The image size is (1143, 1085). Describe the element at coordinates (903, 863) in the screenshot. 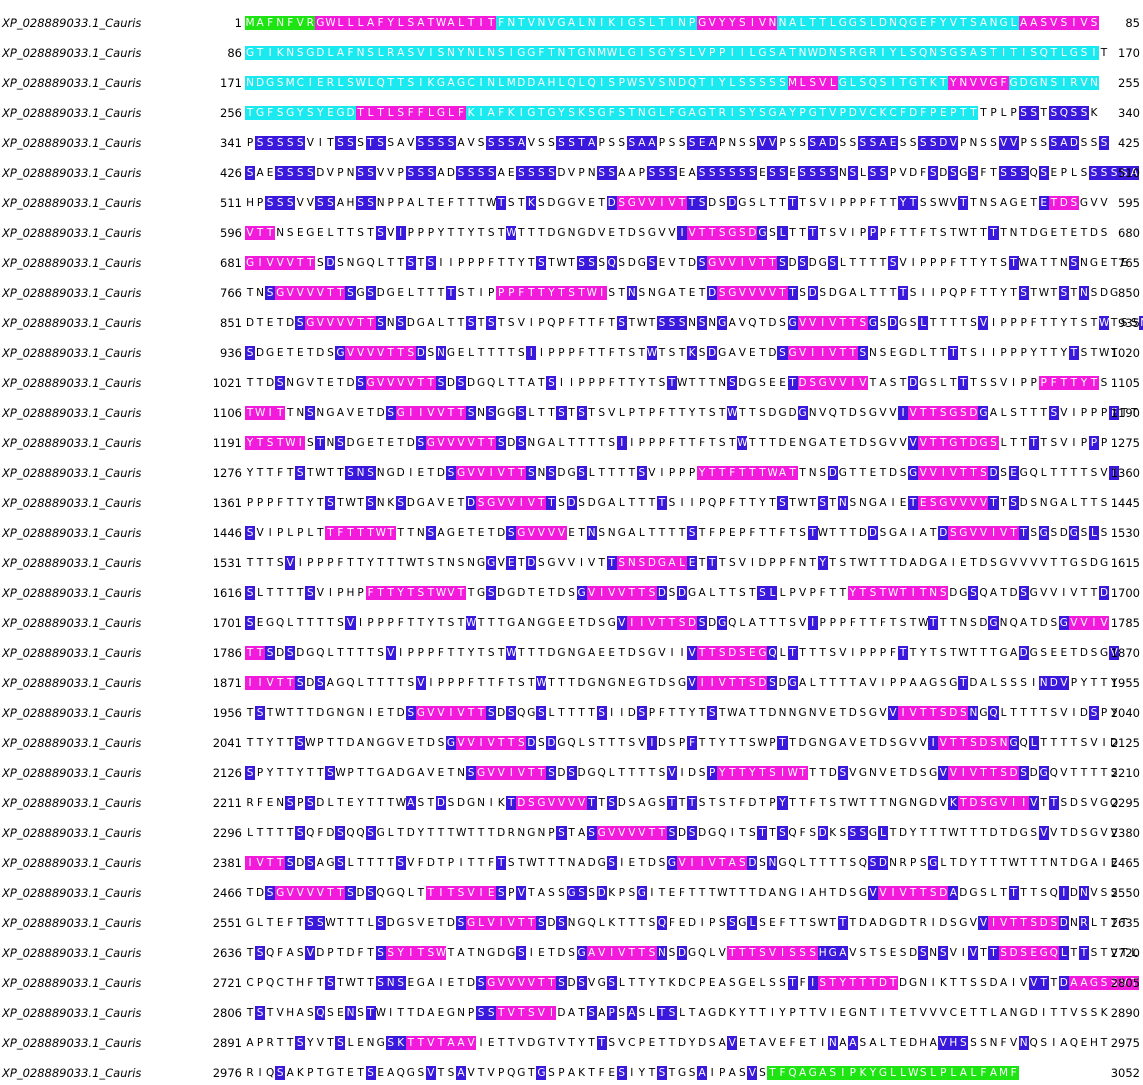

I see `residue: R` at that location.